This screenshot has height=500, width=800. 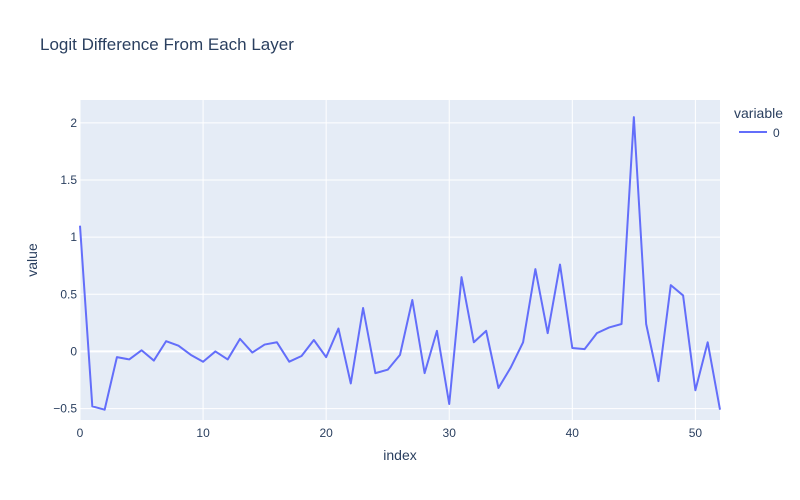 What do you see at coordinates (450, 433) in the screenshot?
I see `x-tick-label: 30` at bounding box center [450, 433].